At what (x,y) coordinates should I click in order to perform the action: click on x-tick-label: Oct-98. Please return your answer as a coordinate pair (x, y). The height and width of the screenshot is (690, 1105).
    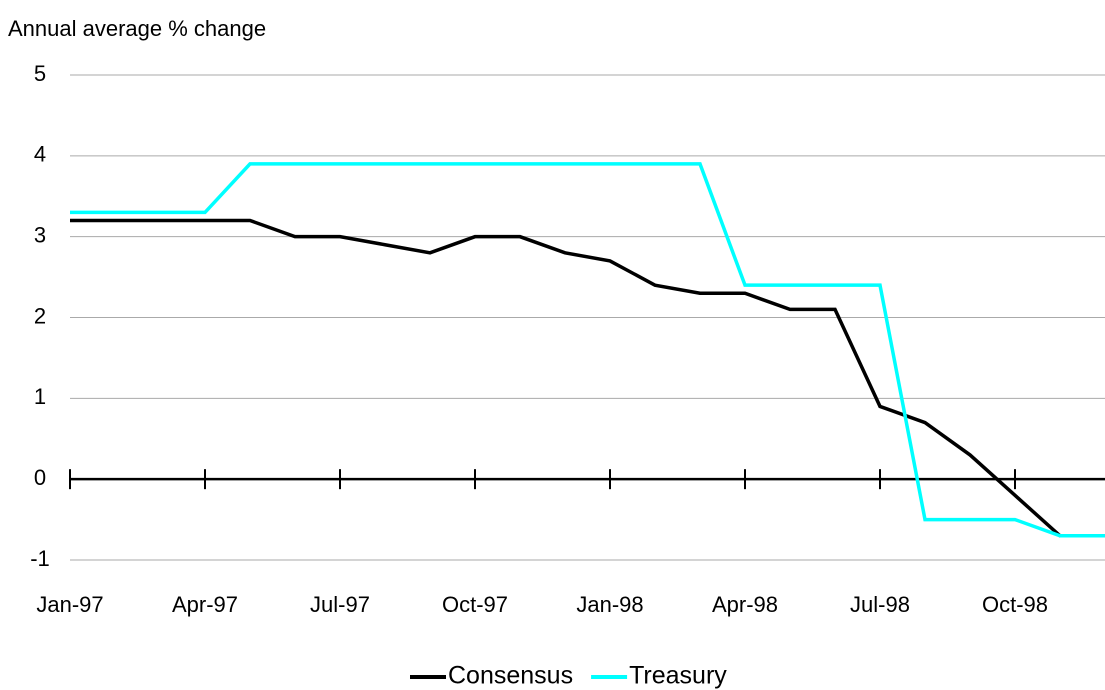
    Looking at the image, I should click on (1015, 604).